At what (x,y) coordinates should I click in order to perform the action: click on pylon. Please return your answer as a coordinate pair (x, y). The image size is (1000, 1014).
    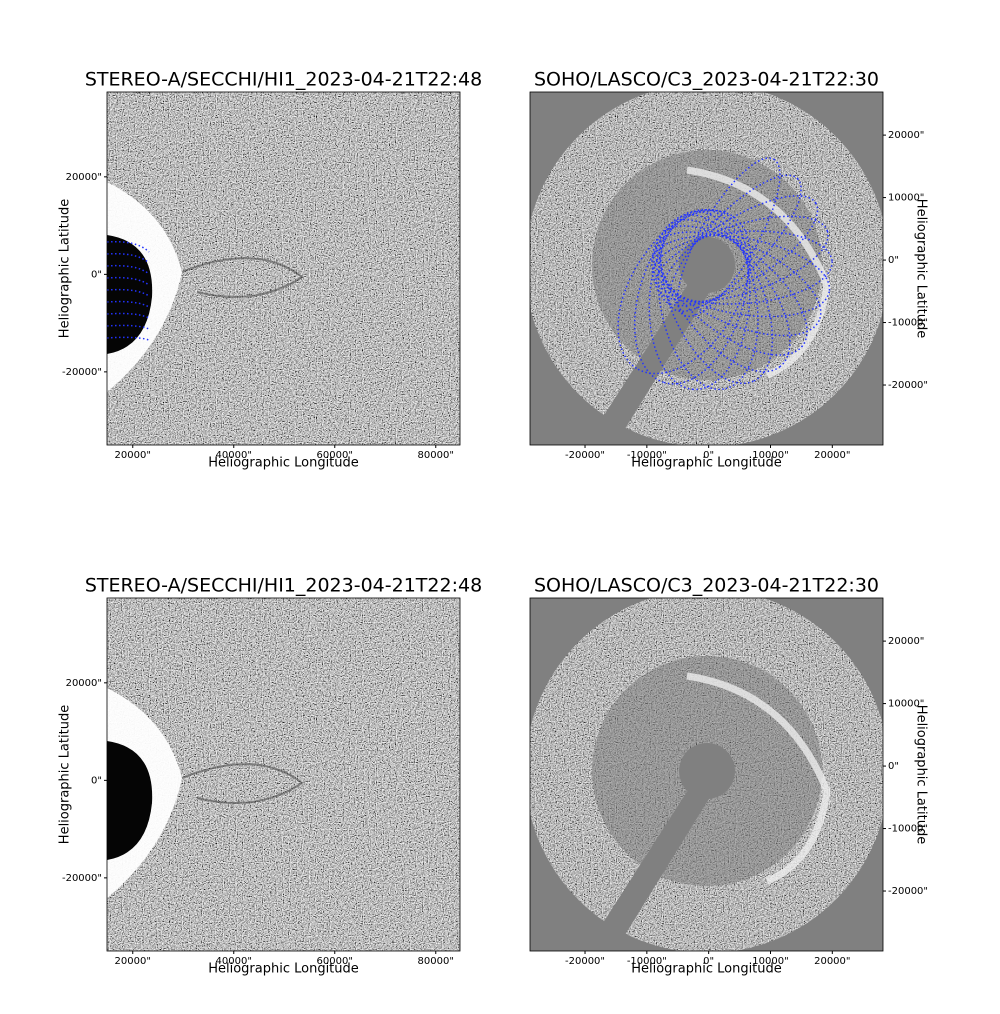
    Looking at the image, I should click on (650, 863).